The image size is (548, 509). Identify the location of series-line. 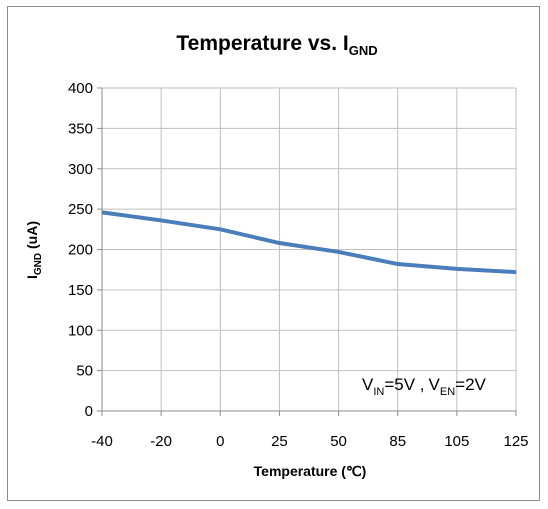
(309, 242).